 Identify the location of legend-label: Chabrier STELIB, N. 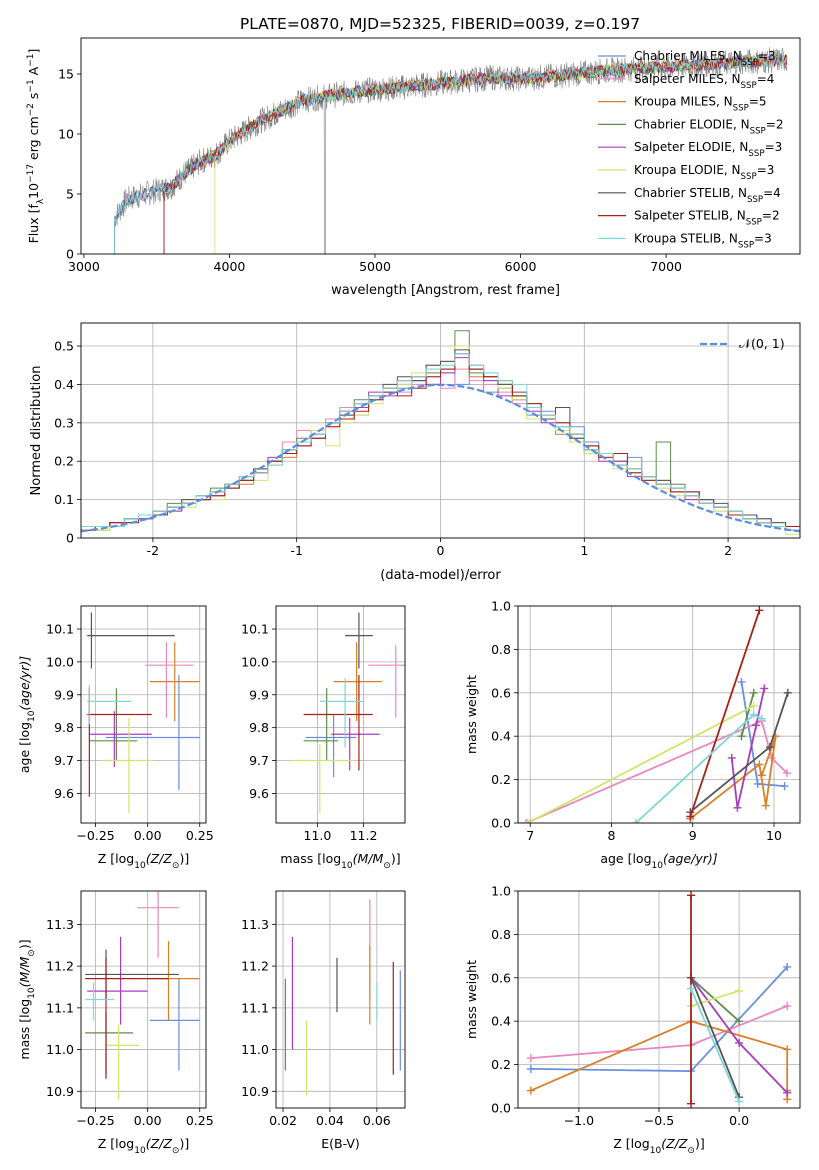
(690, 193).